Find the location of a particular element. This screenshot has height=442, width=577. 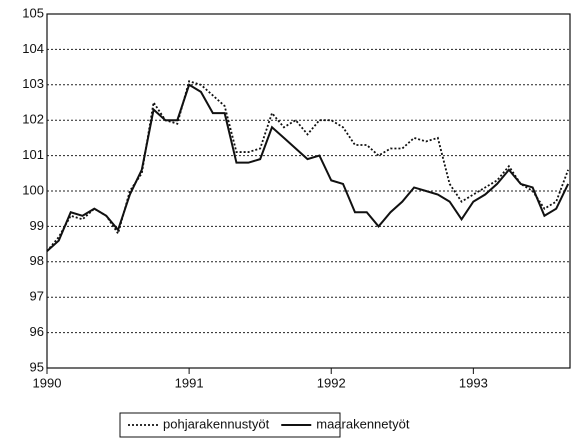

x-tick-label: 1991 is located at coordinates (189, 382).